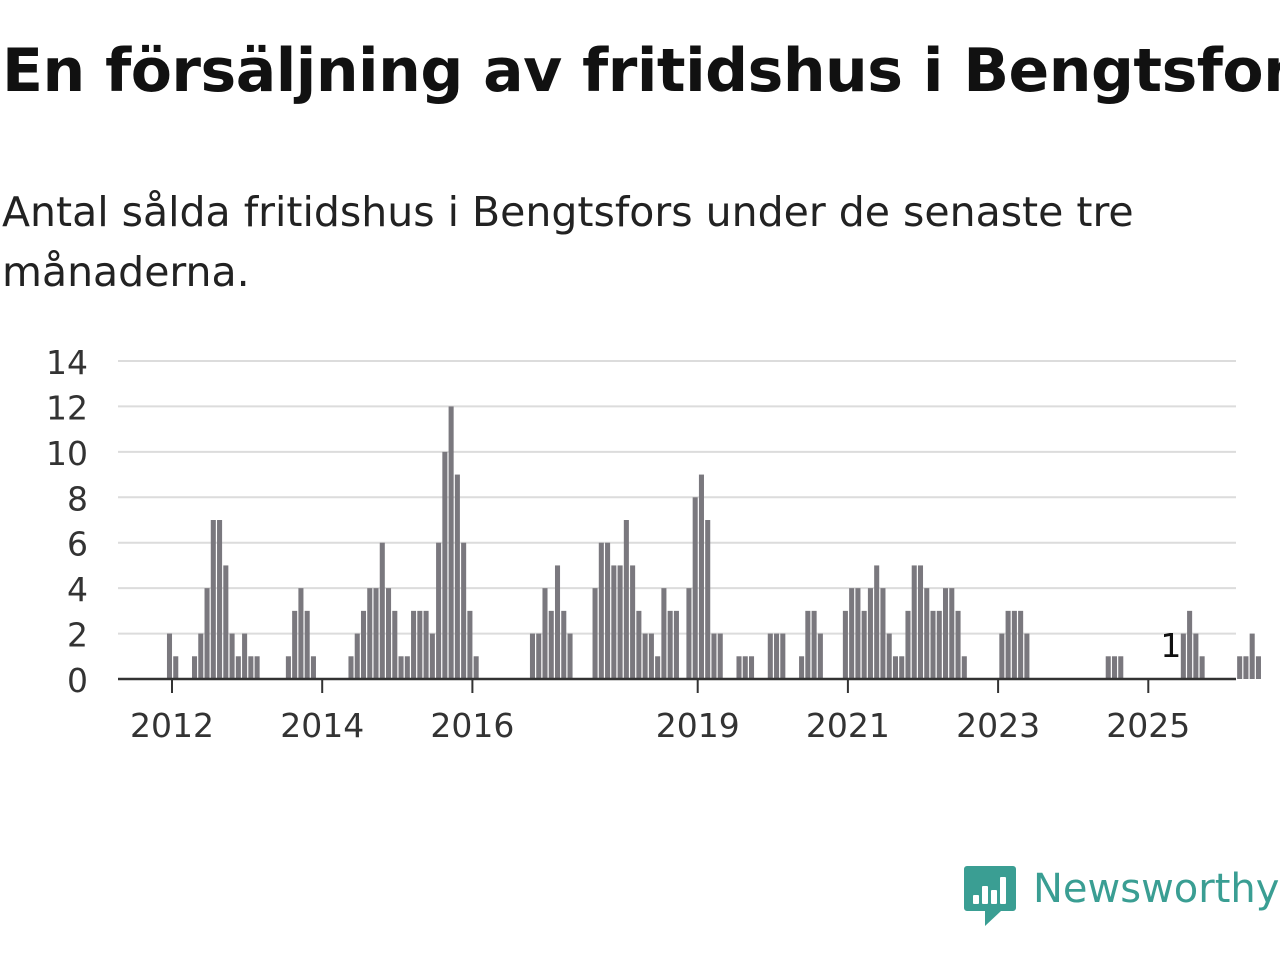 The image size is (1280, 960). What do you see at coordinates (67, 453) in the screenshot?
I see `y-tick-label: 10` at bounding box center [67, 453].